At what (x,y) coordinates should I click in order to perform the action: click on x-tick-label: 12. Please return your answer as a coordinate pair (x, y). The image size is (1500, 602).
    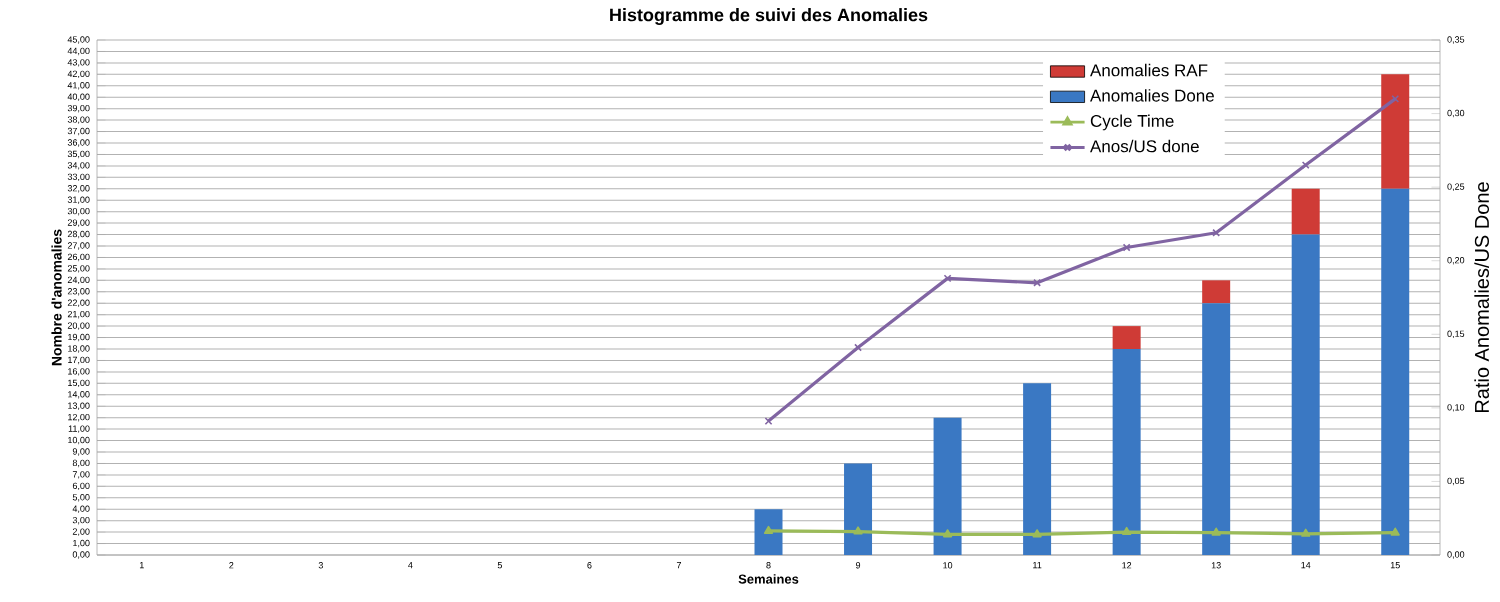
    Looking at the image, I should click on (1127, 565).